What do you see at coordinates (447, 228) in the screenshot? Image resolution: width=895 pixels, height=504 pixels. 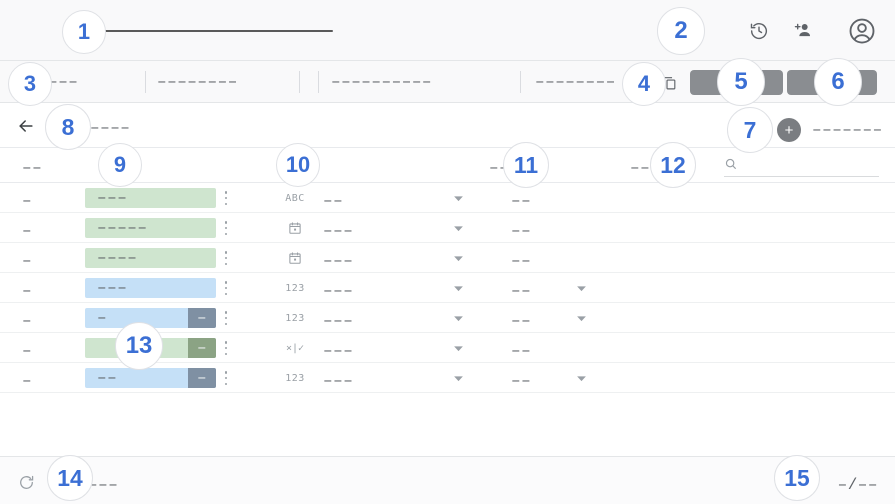 I see `table-row: – ––––– ––– ––` at bounding box center [447, 228].